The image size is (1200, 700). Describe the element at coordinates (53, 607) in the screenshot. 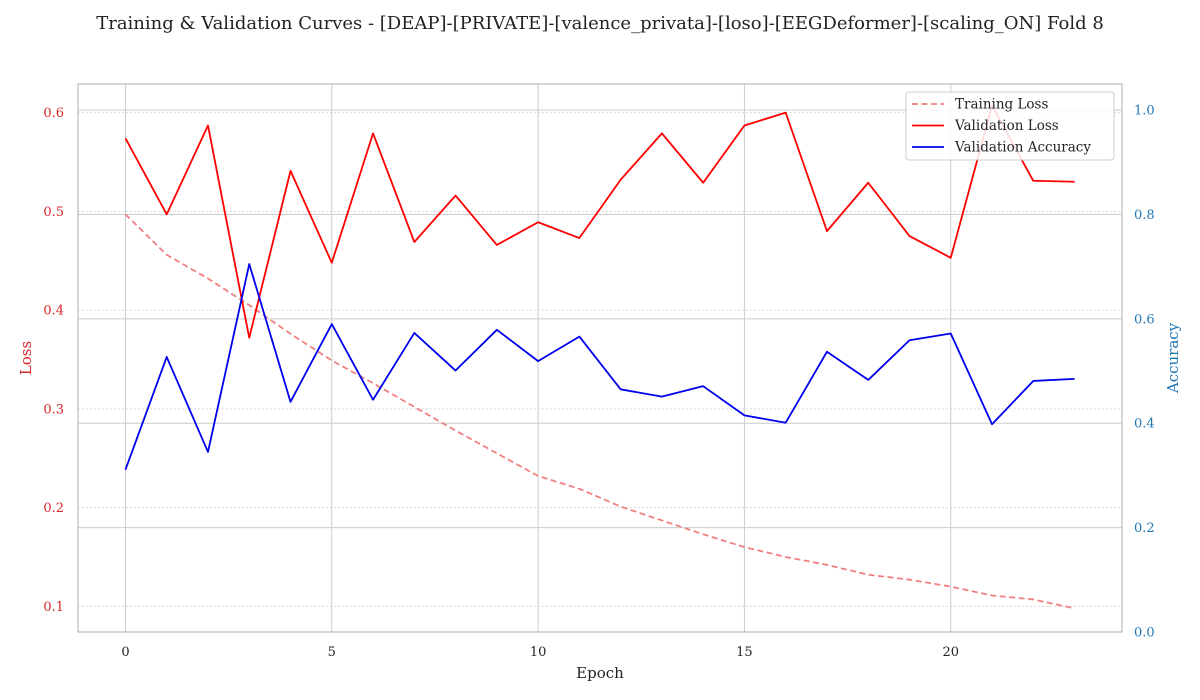

I see `y-left-tick-label: 0.1` at that location.